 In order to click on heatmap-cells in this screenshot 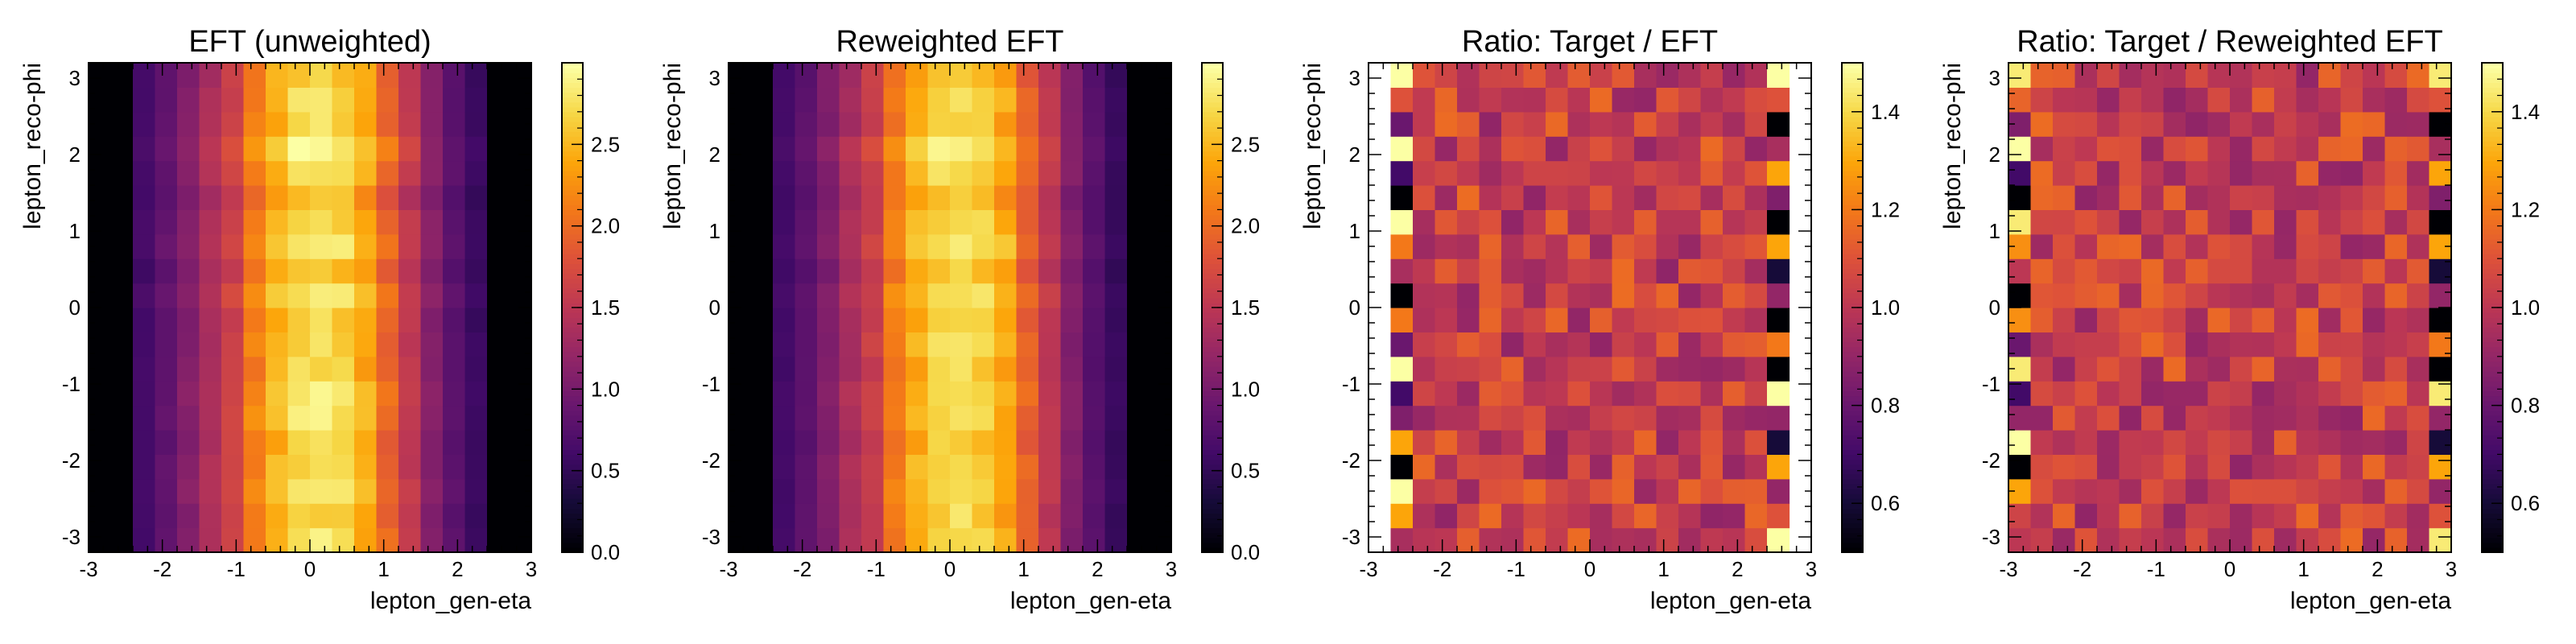, I will do `click(310, 308)`.